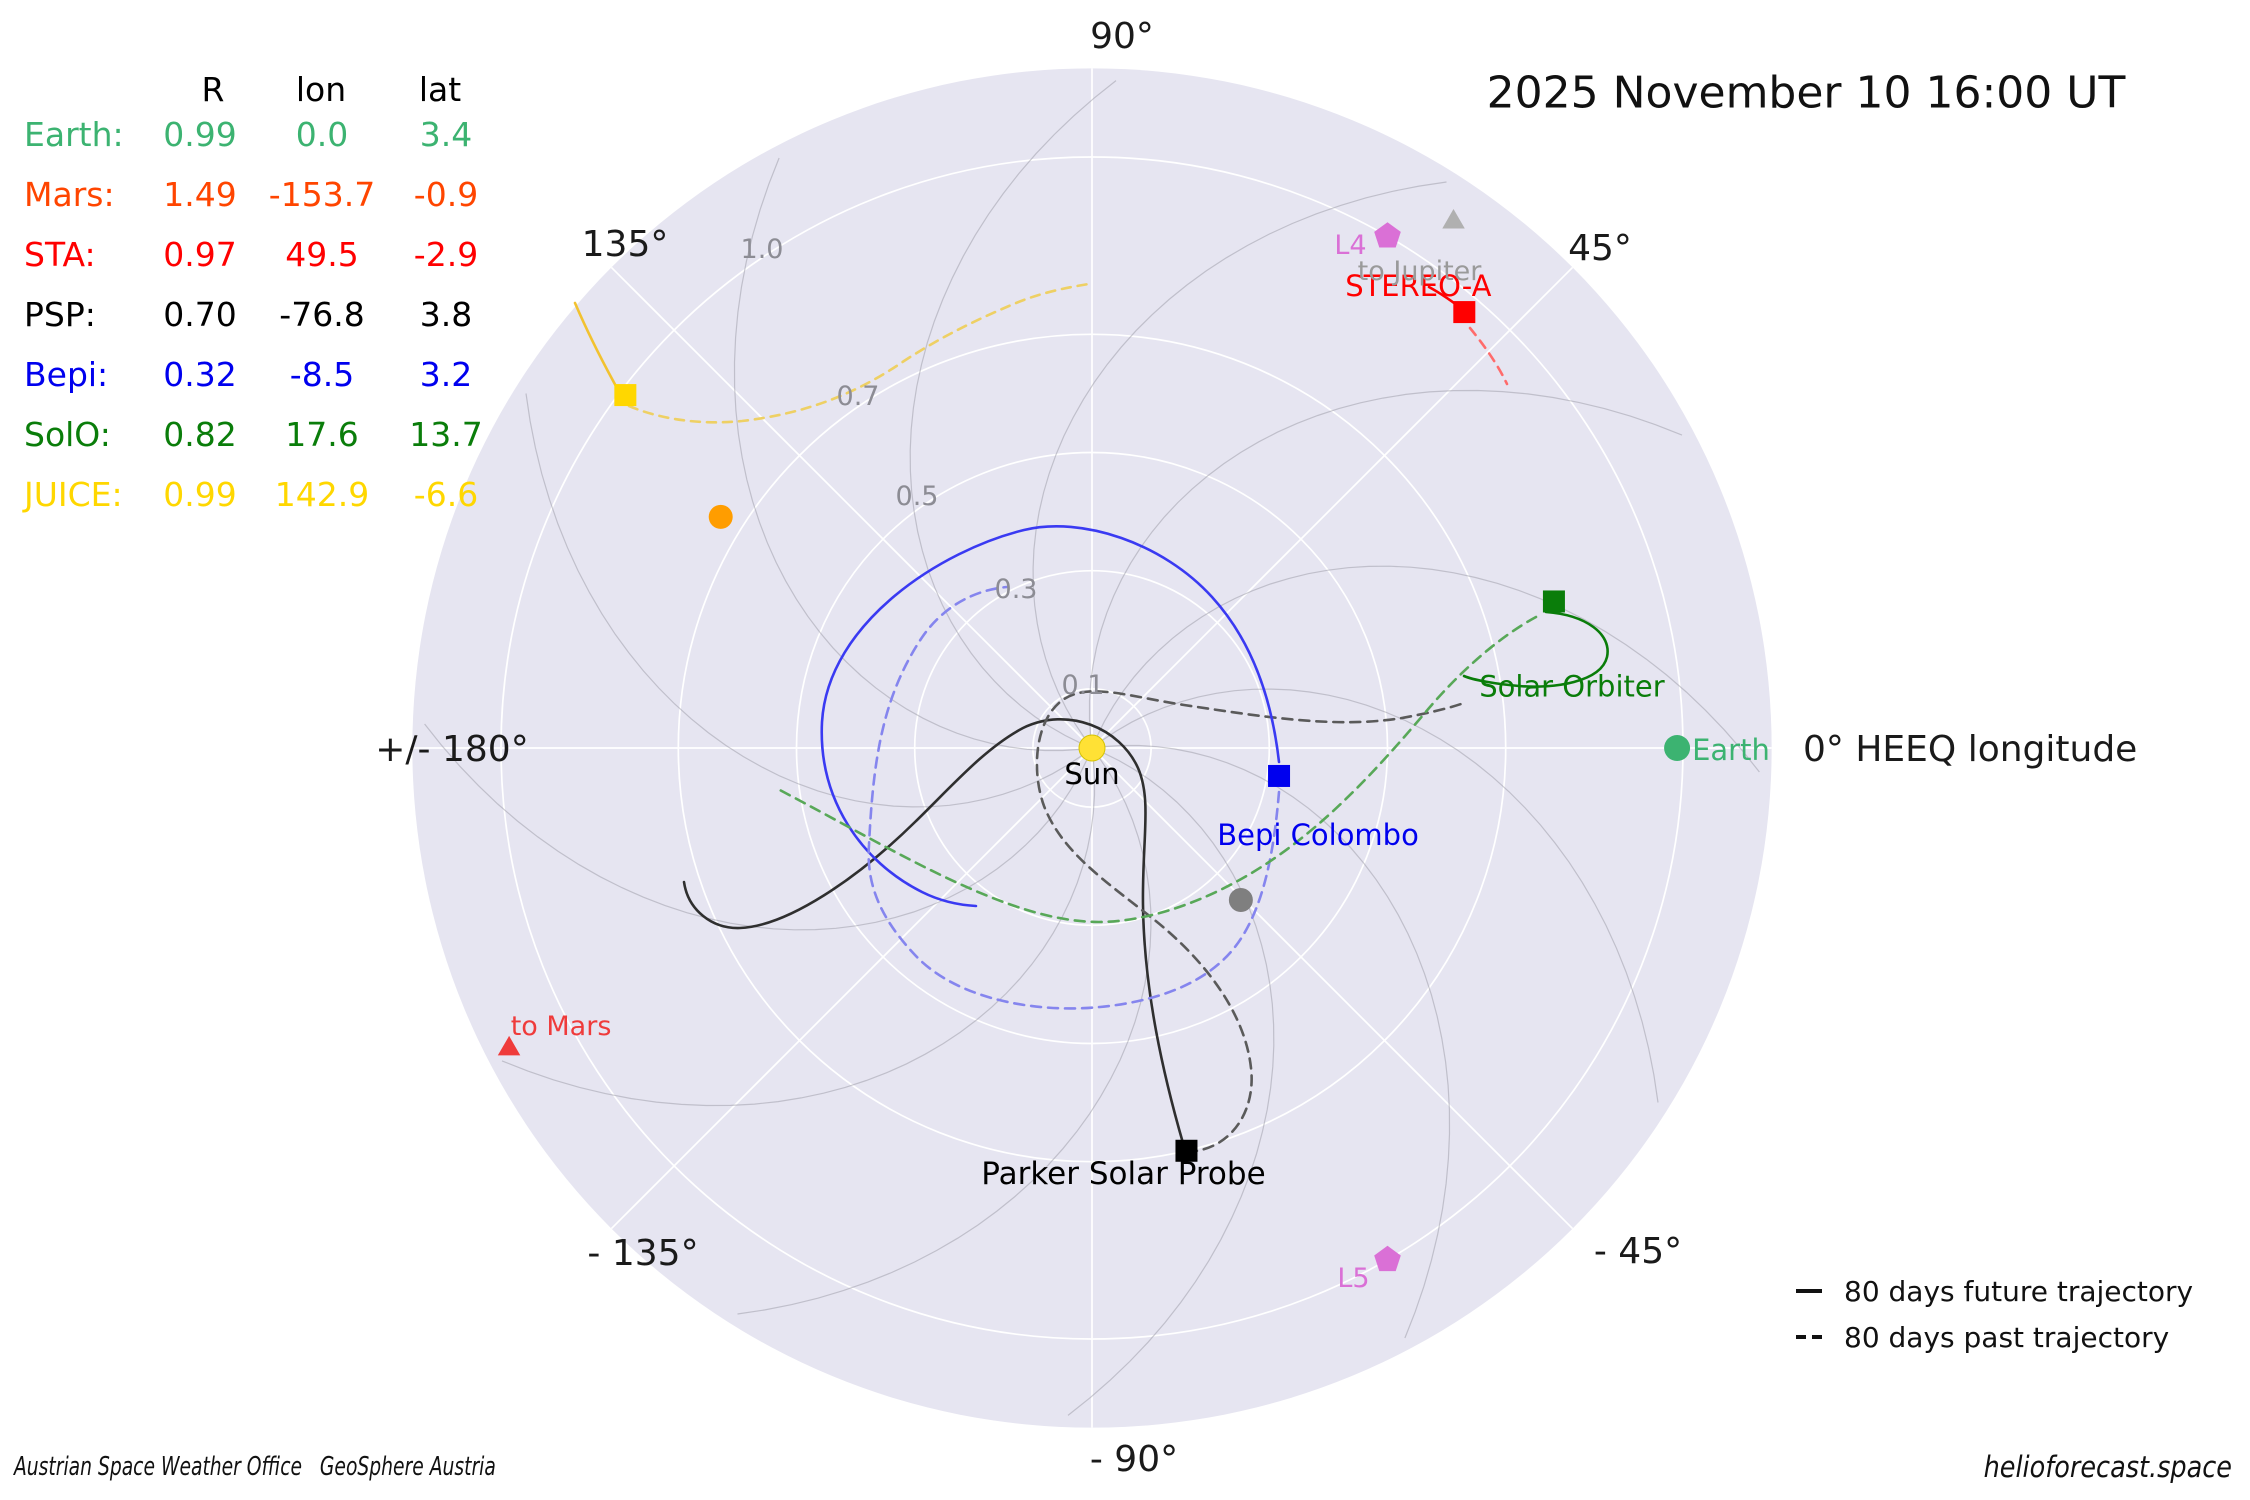 This screenshot has width=2250, height=1500. What do you see at coordinates (596, 345) in the screenshot?
I see `juice-future-trajectory` at bounding box center [596, 345].